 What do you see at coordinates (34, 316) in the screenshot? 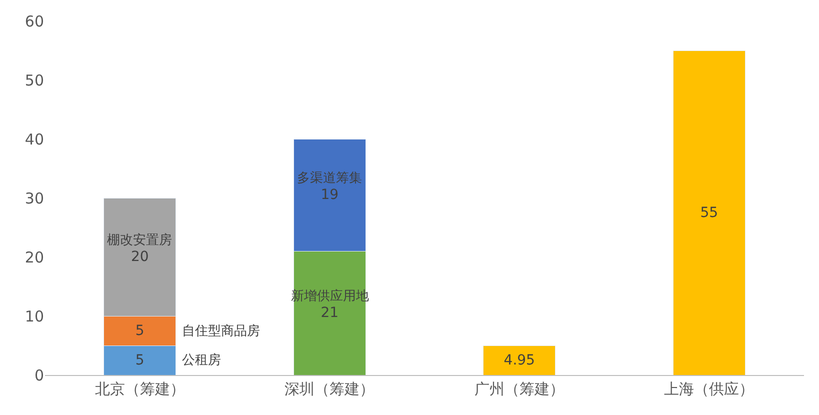
I see `y-tick-label: 10` at bounding box center [34, 316].